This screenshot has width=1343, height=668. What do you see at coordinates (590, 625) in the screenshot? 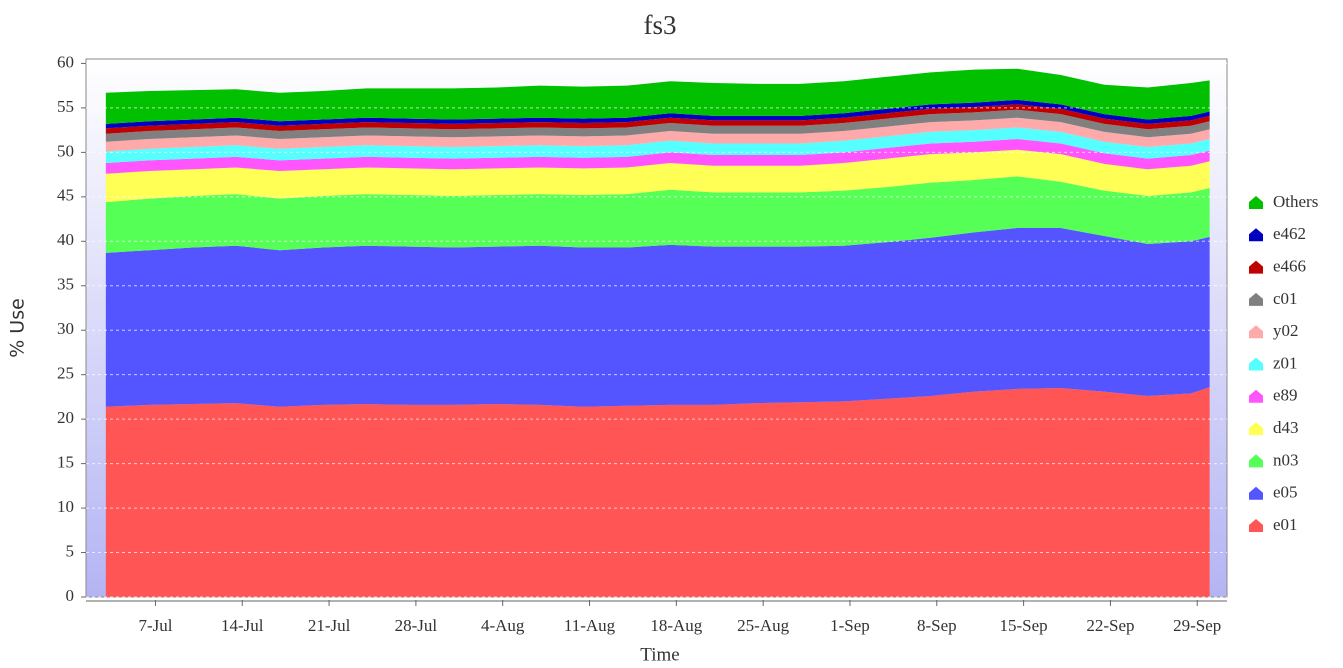
I see `x-tick-label: 11-Aug` at bounding box center [590, 625].